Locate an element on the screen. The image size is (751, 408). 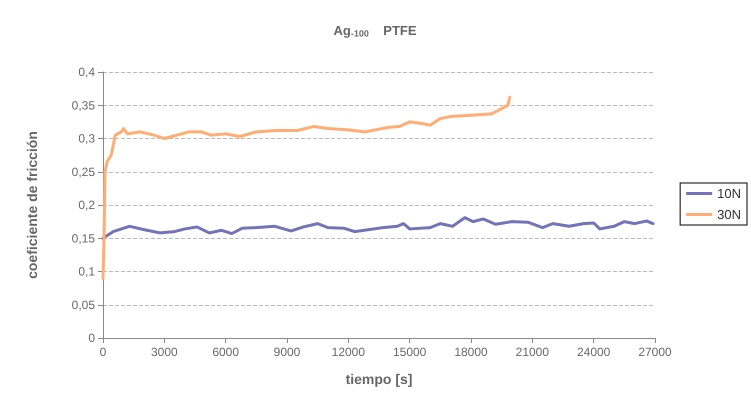
x-tick-label: 0 is located at coordinates (103, 352).